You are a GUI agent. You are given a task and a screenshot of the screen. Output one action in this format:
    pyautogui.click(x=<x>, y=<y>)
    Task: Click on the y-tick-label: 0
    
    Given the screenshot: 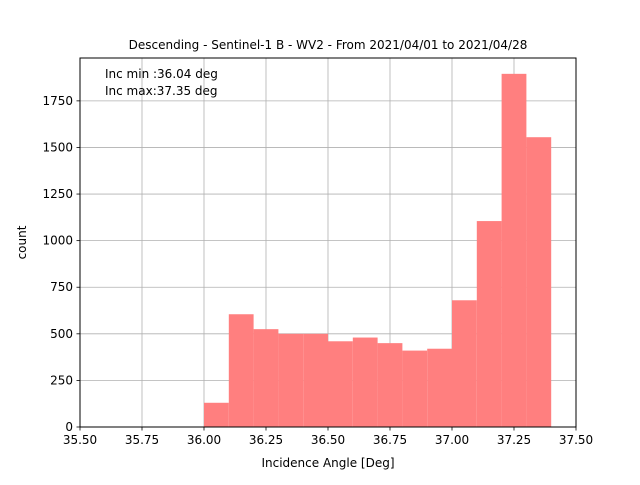 What is the action you would take?
    pyautogui.click(x=69, y=427)
    